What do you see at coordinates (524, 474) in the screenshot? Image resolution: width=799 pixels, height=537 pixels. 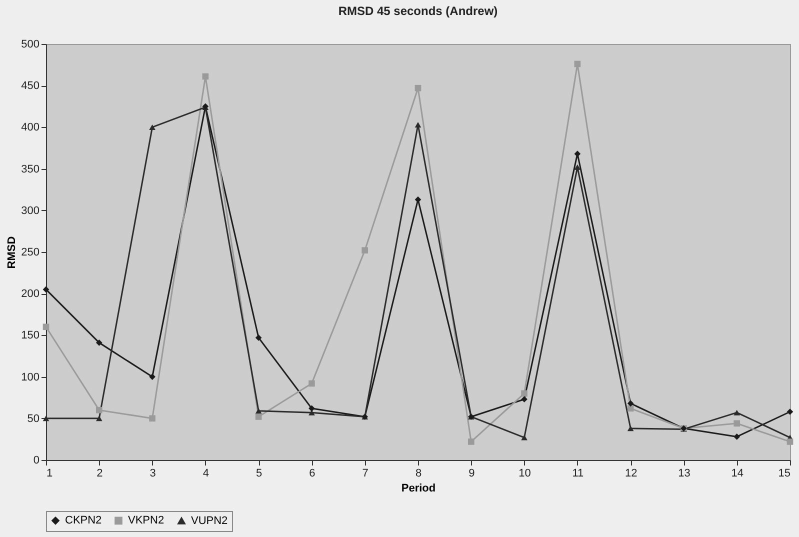 I see `x-tick-label: 10` at bounding box center [524, 474].